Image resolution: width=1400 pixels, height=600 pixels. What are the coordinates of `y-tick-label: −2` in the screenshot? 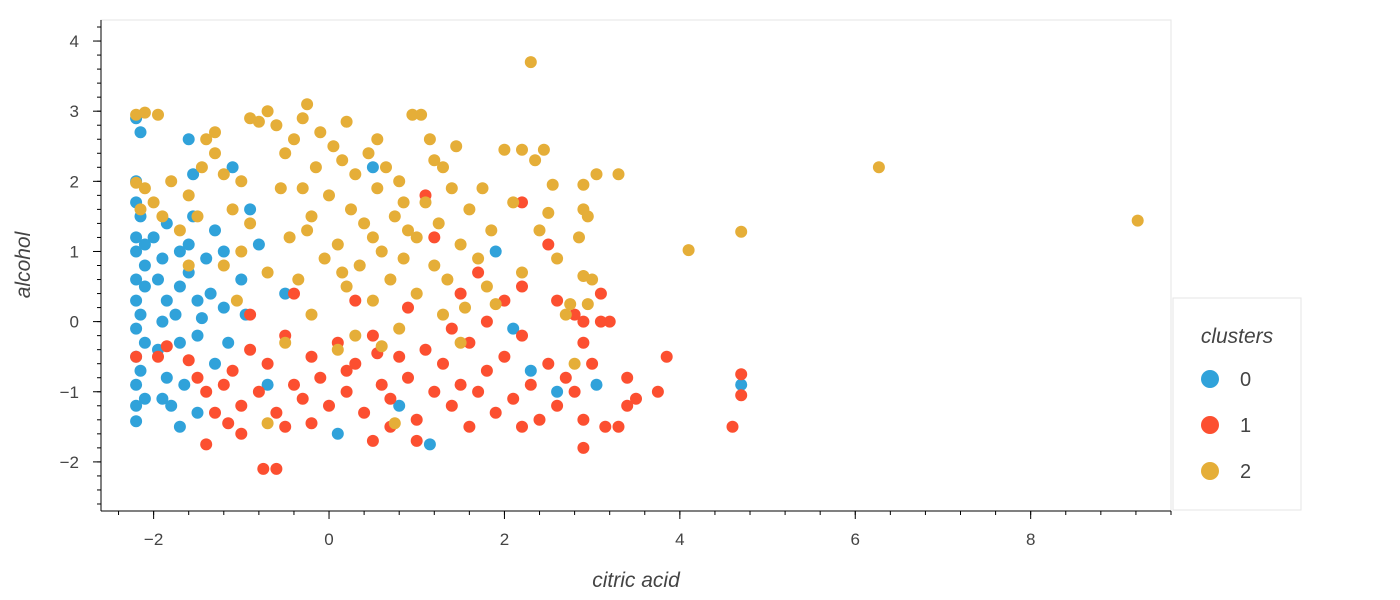 It's located at (69, 462).